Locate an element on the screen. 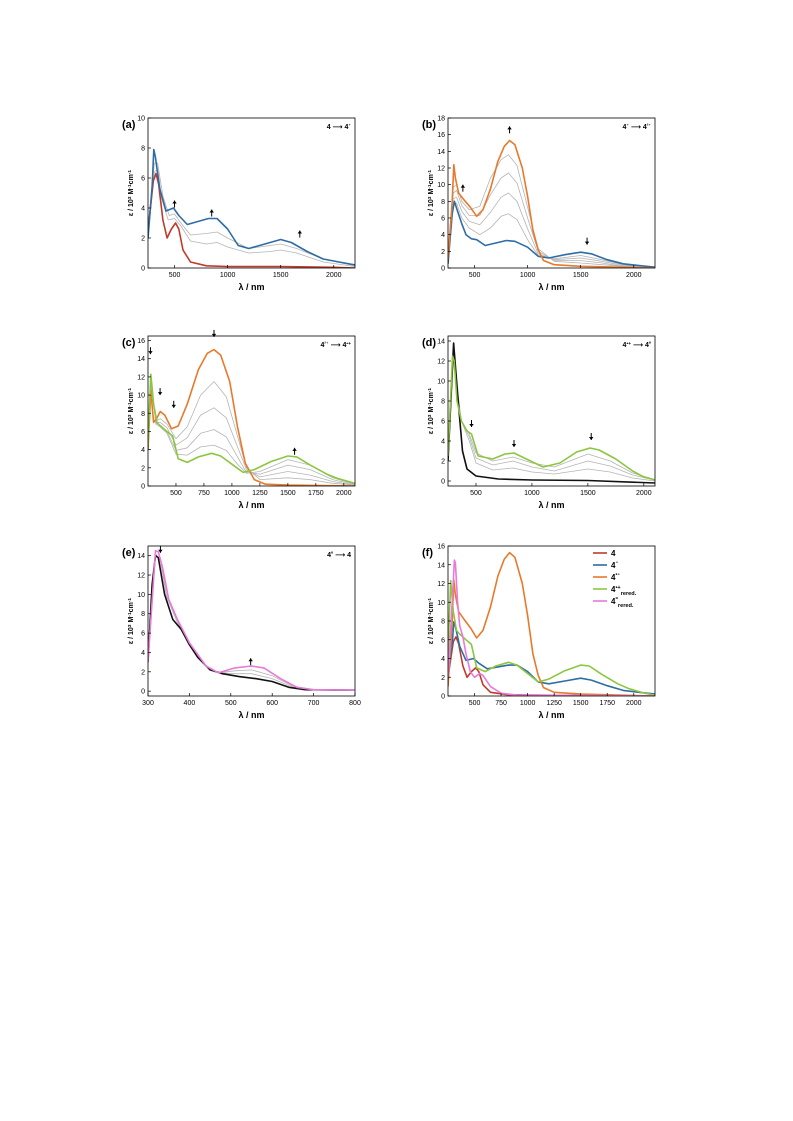 The width and height of the screenshot is (793, 1121). series-line-red is located at coordinates (251, 220).